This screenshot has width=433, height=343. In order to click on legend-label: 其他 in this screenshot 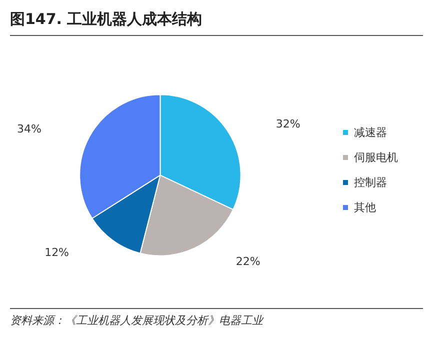, I will do `click(365, 207)`.